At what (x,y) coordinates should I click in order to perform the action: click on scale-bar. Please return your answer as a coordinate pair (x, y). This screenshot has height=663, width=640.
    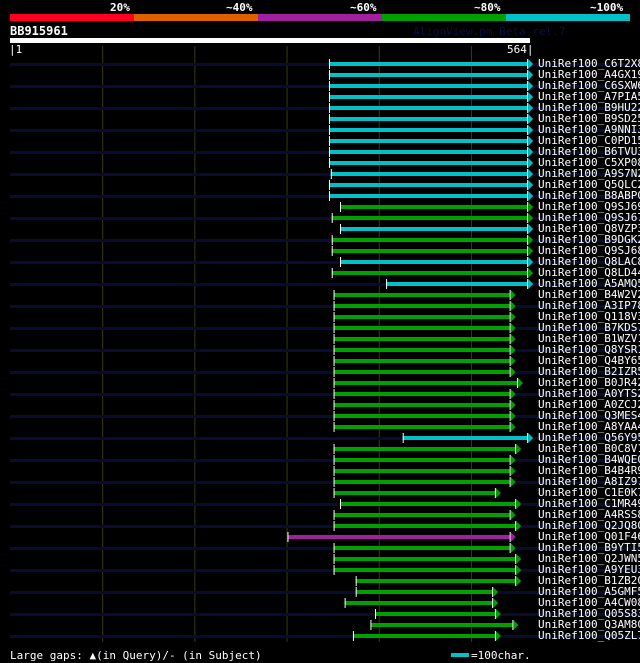
    Looking at the image, I should click on (460, 655).